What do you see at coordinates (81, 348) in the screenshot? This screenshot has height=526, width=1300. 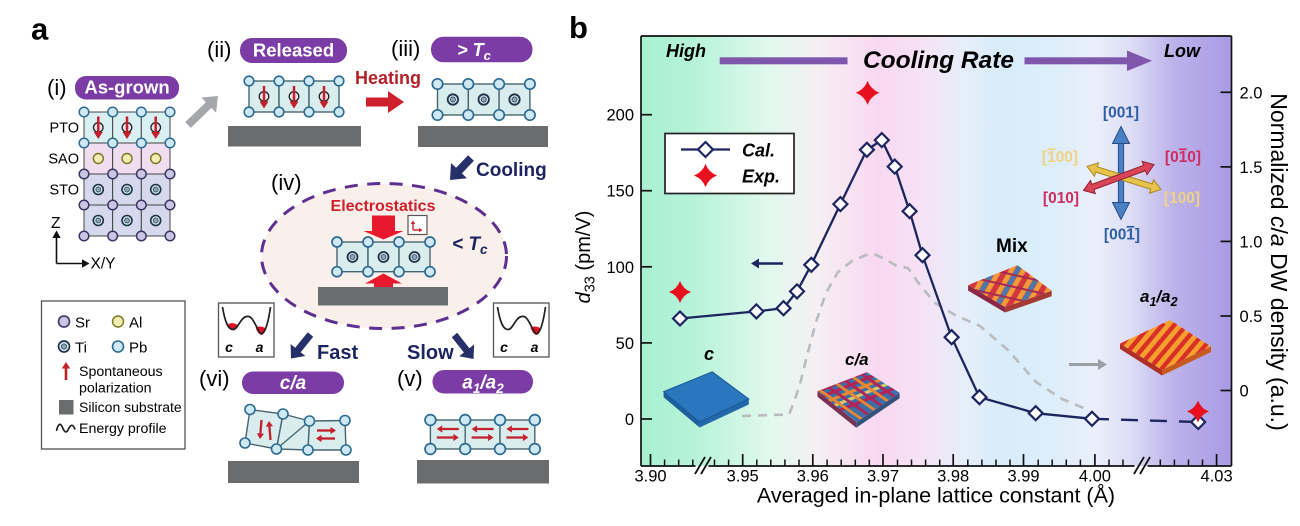 I see `svg-text: Ti` at bounding box center [81, 348].